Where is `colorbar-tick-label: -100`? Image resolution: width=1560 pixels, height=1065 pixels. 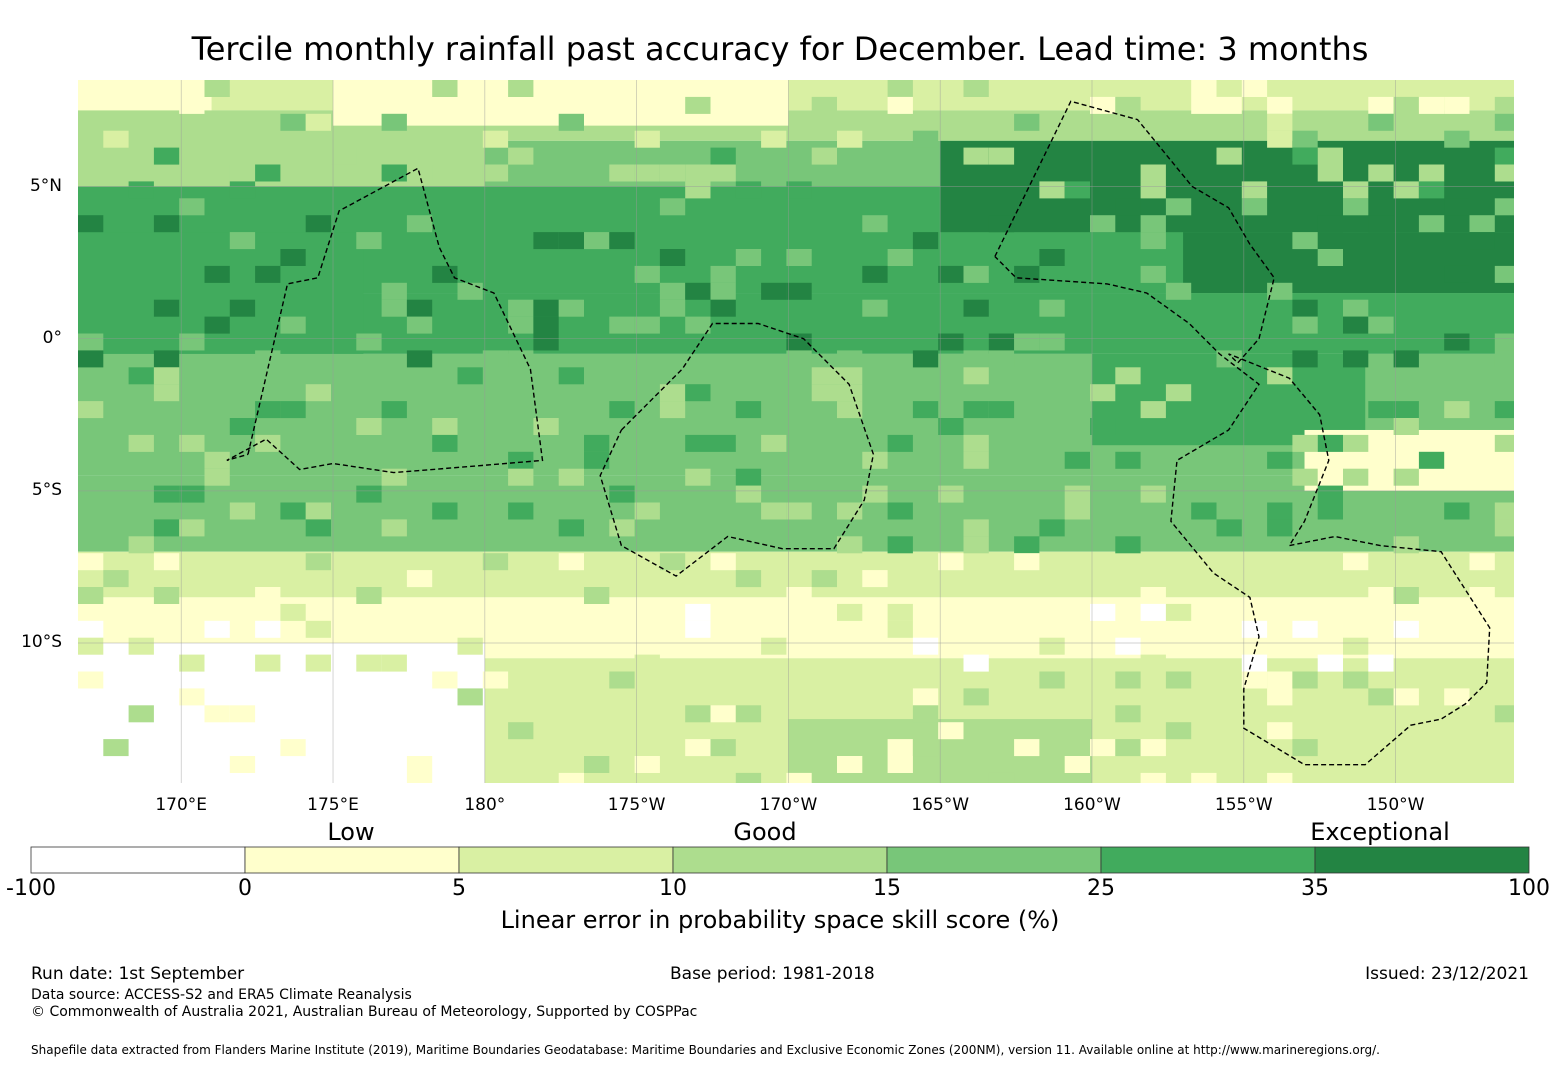 colorbar-tick-label: -100 is located at coordinates (31, 888).